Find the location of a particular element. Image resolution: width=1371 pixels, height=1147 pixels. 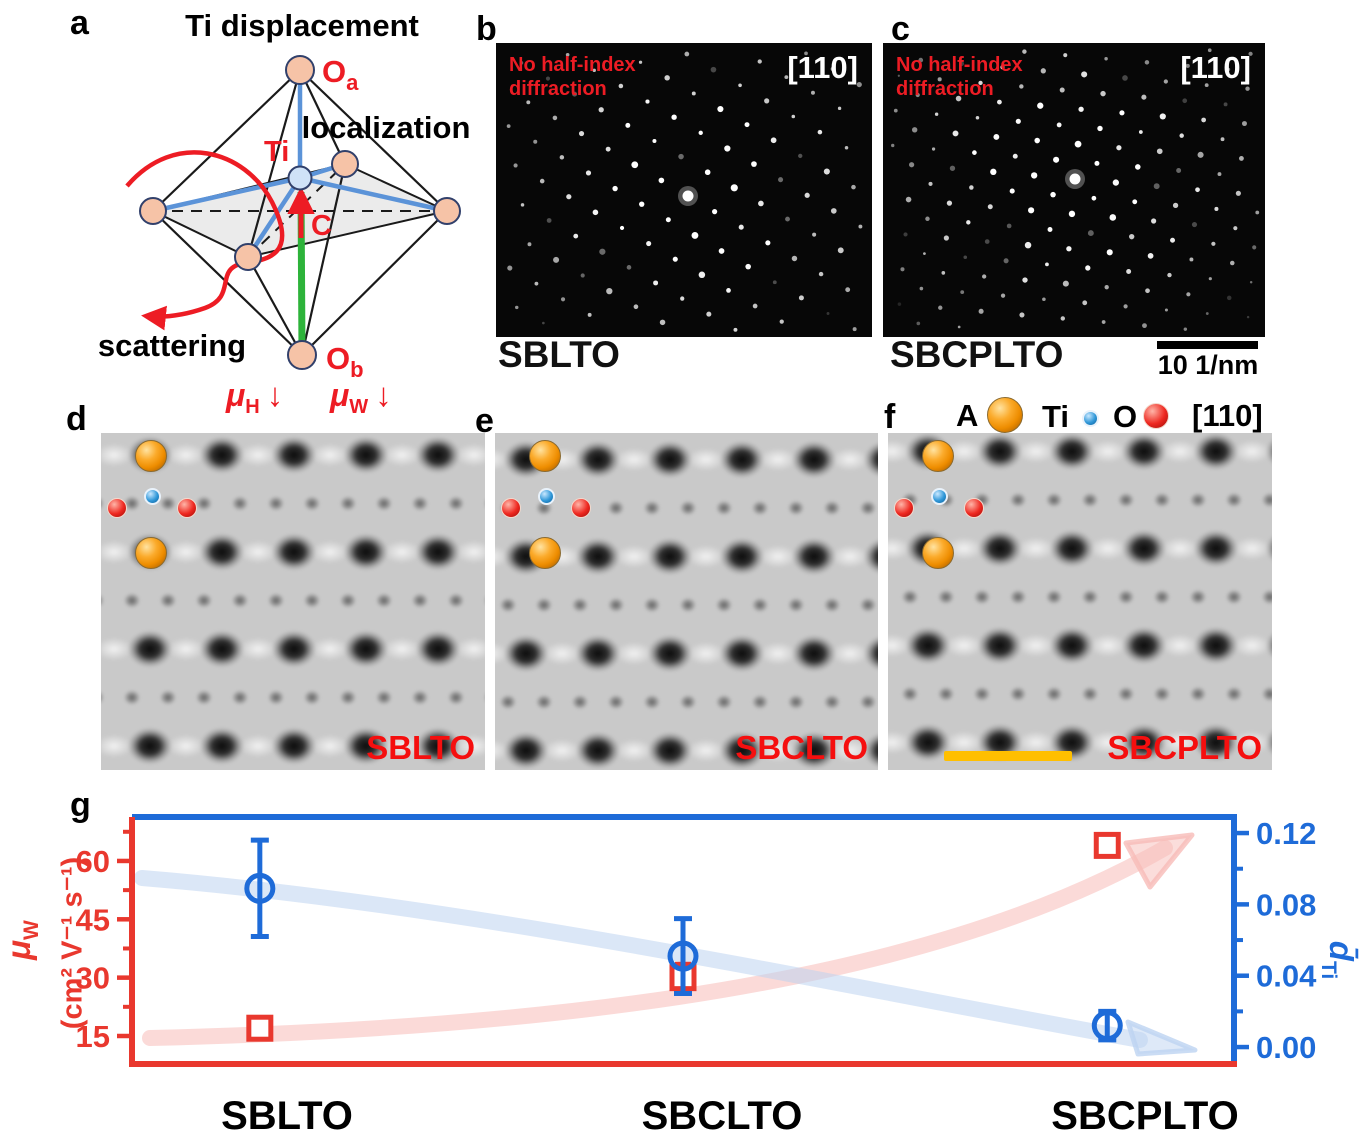

panel-letter-a: a is located at coordinates (79, 23).